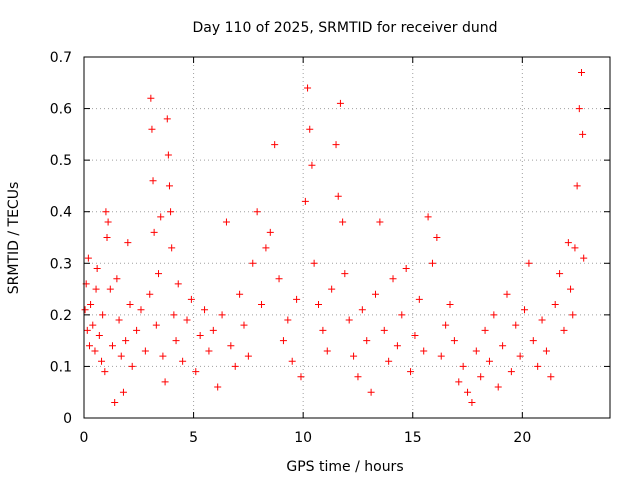 This screenshot has height=480, width=640. I want to click on y-tick-label: 0, so click(67, 419).